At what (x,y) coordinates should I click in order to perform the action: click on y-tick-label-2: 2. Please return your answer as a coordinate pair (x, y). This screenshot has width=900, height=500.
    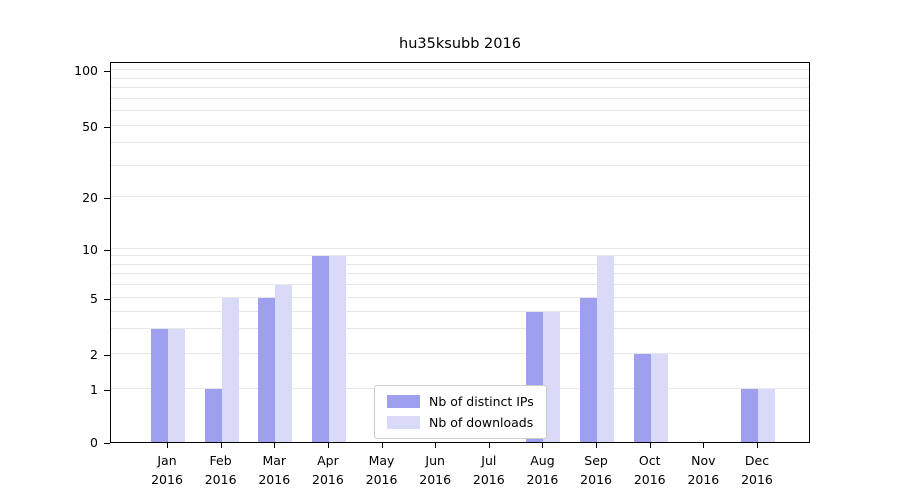
    Looking at the image, I should click on (94, 354).